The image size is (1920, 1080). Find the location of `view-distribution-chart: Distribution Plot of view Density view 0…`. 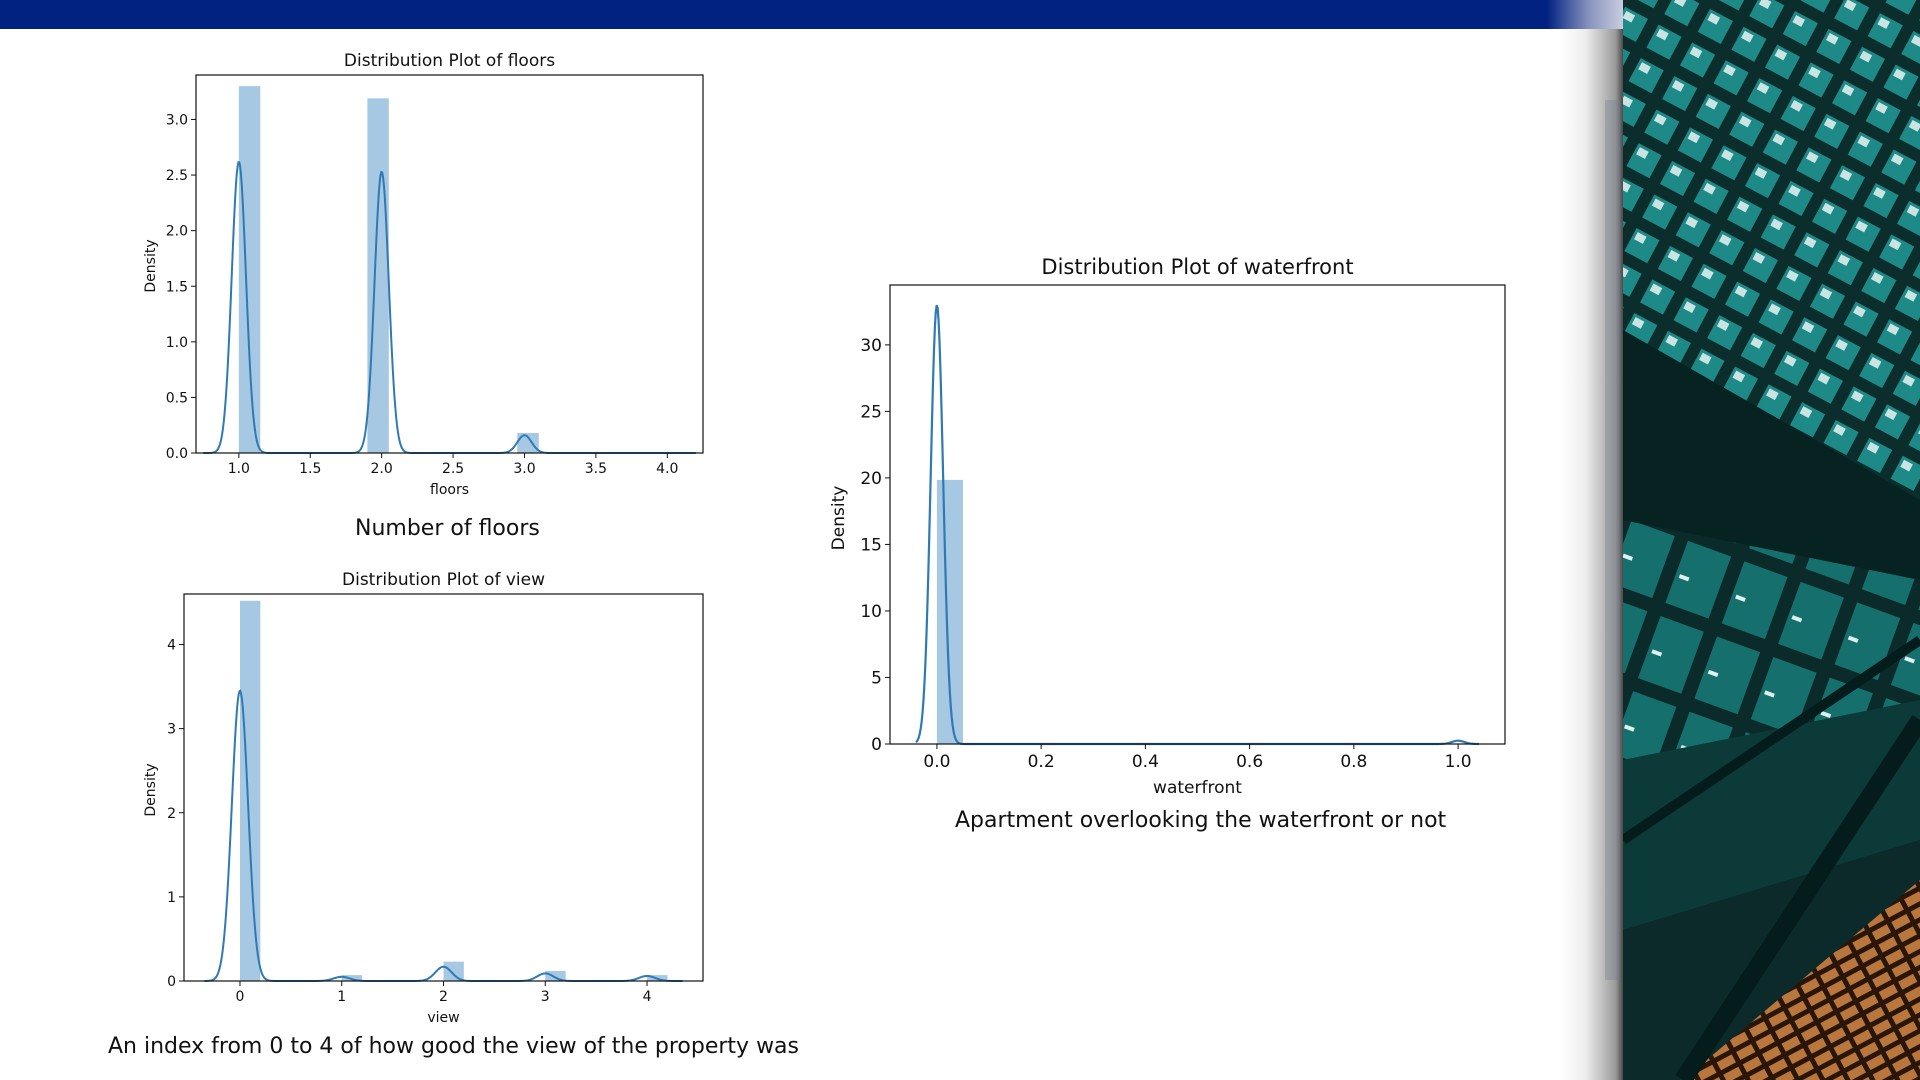

view-distribution-chart: Distribution Plot of view Density view 0… is located at coordinates (423, 798).